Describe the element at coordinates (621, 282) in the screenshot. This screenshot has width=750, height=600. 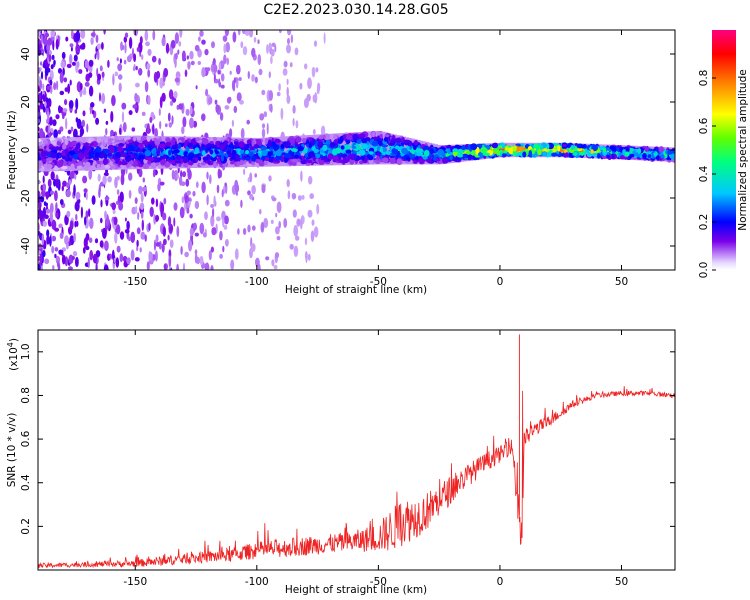
I see `x-tick-label: 50` at that location.